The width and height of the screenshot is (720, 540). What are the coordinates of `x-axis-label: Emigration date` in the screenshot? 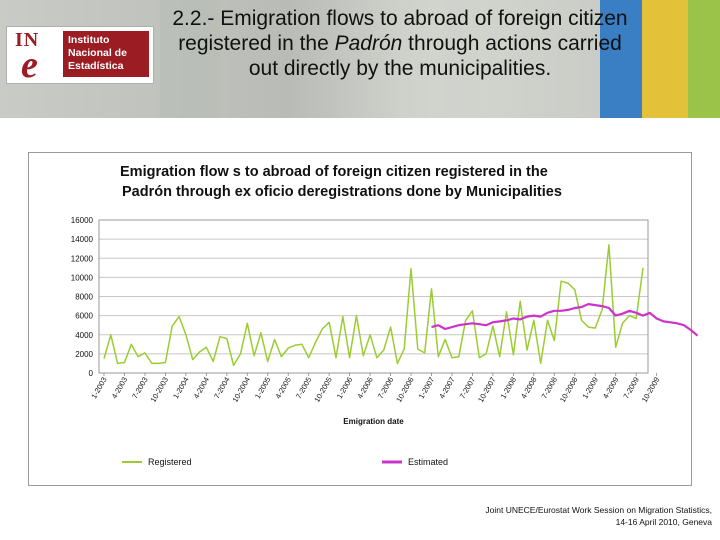 It's located at (373, 421).